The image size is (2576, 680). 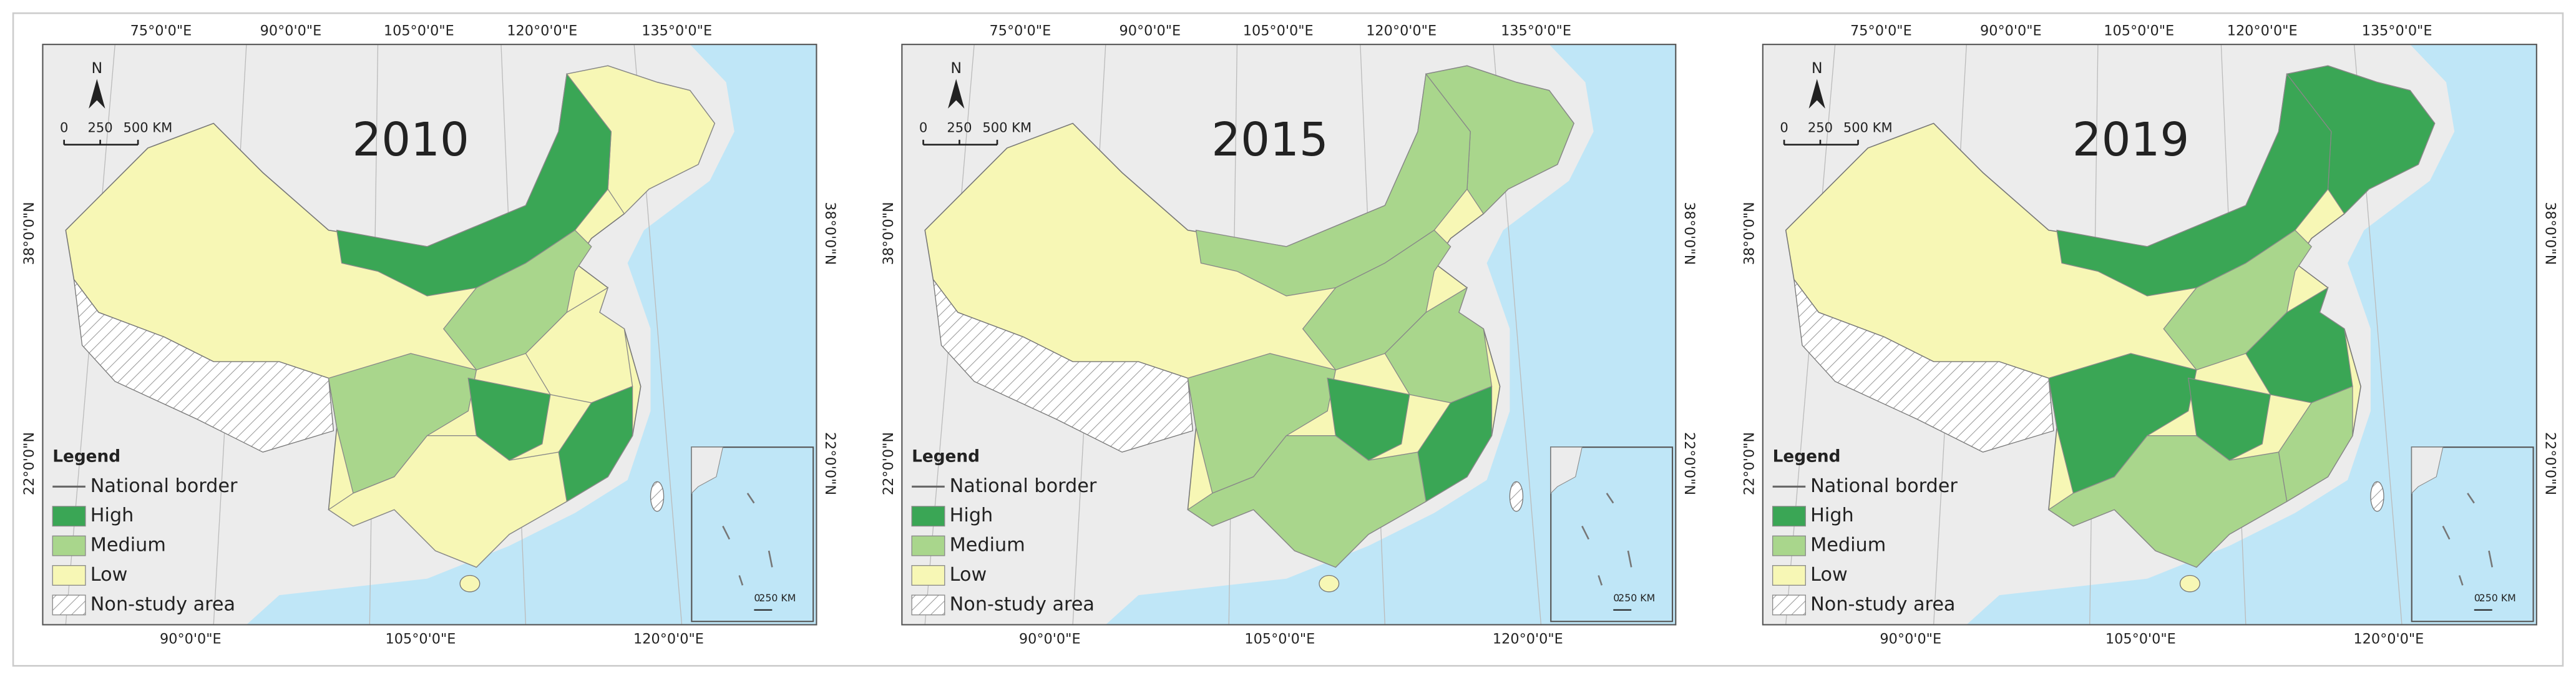 I want to click on map-year: 2015, so click(x=1270, y=141).